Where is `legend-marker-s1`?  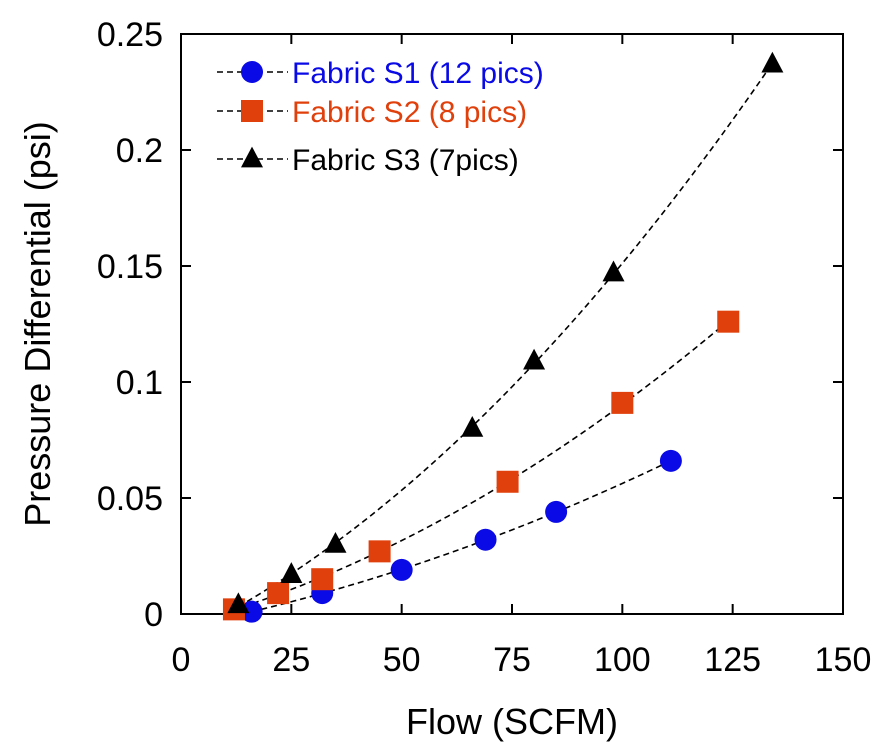
legend-marker-s1 is located at coordinates (252, 72).